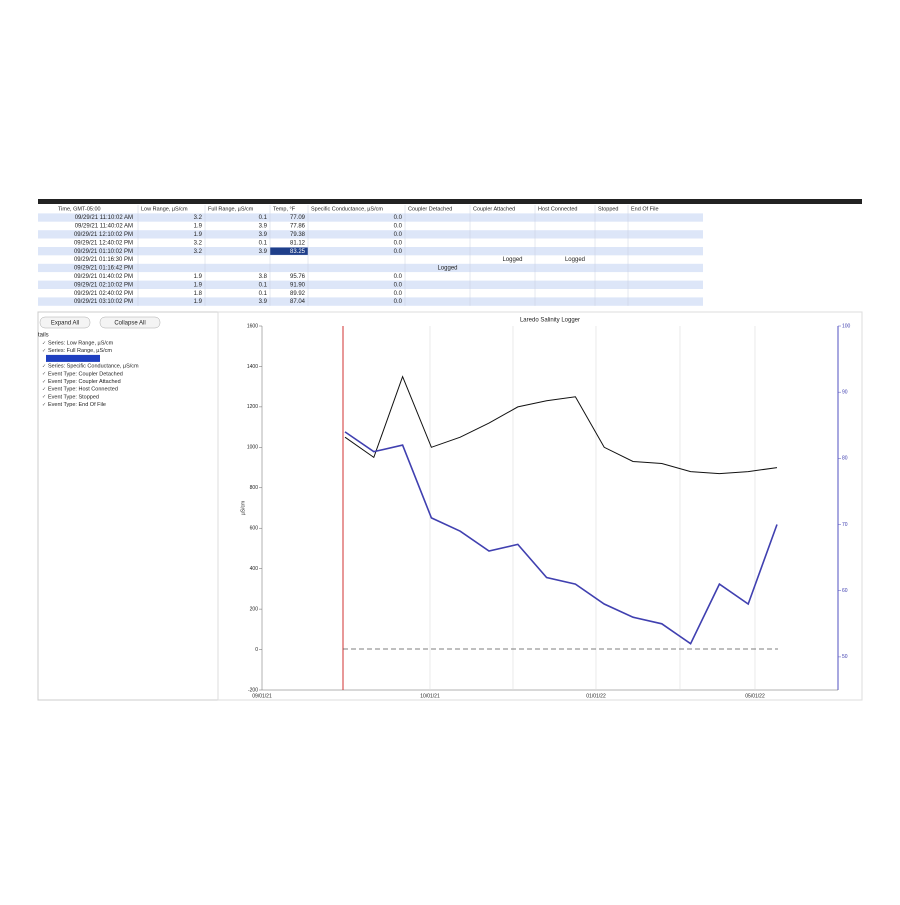  Describe the element at coordinates (85, 374) in the screenshot. I see `tree-item: Event Type: Coupler Detached` at that location.